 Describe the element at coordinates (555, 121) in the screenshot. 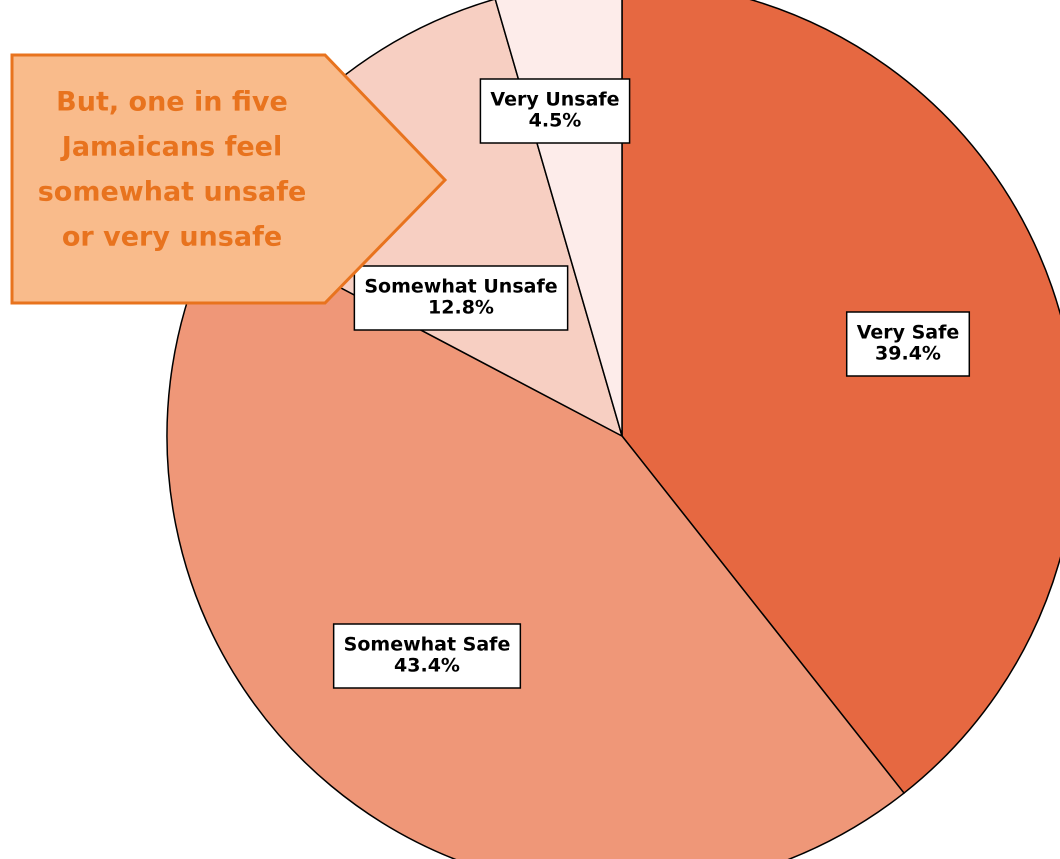

I see `label-value: 4.5%` at that location.